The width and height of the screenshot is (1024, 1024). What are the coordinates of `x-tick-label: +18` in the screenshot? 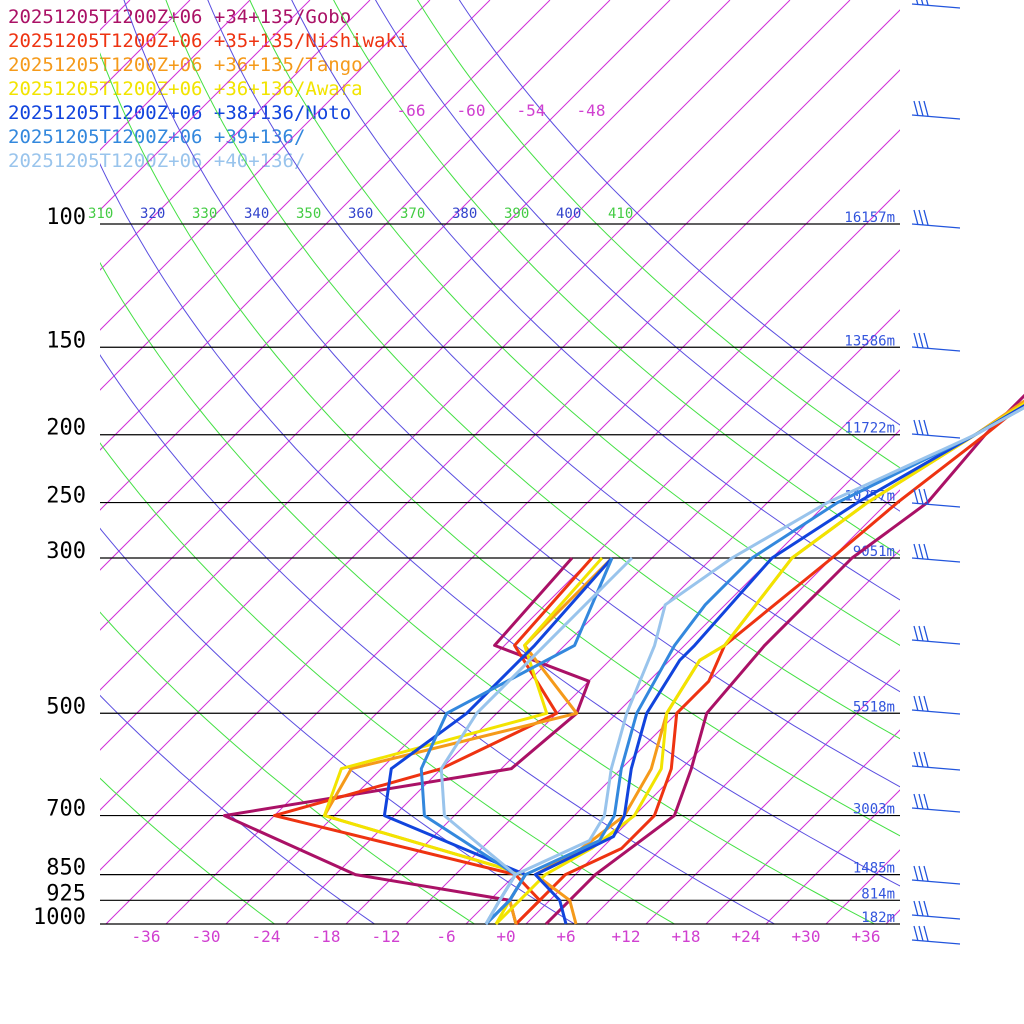 It's located at (686, 936).